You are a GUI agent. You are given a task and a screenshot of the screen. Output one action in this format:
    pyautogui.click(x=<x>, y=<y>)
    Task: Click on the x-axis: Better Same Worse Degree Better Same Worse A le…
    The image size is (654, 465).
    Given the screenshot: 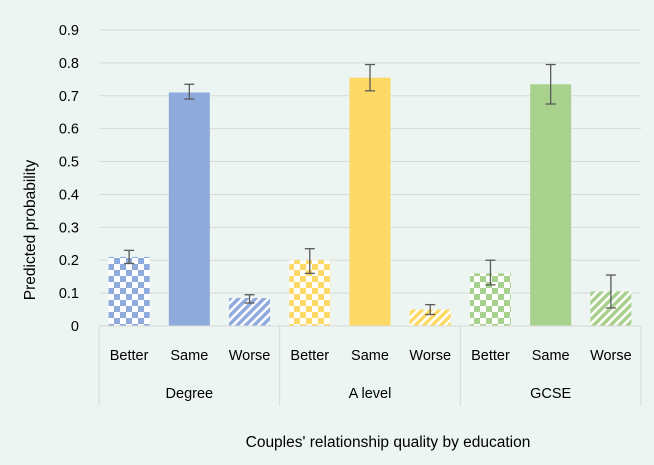 What is the action you would take?
    pyautogui.click(x=370, y=365)
    